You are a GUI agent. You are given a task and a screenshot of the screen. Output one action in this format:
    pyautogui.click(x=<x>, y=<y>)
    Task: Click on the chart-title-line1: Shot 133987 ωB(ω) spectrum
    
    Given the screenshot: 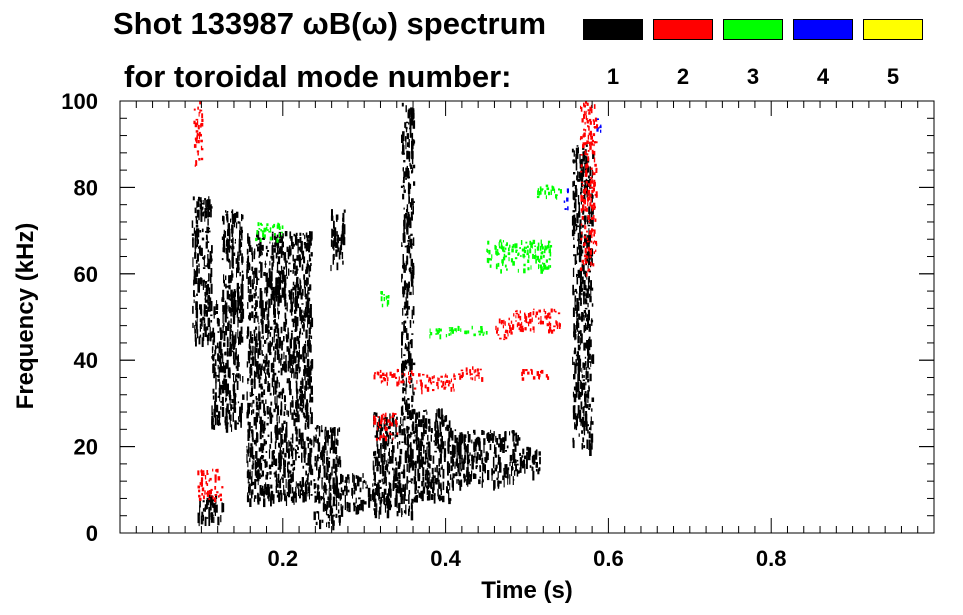 What is the action you would take?
    pyautogui.click(x=330, y=23)
    